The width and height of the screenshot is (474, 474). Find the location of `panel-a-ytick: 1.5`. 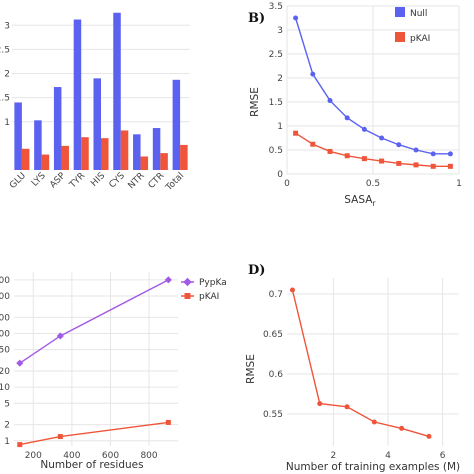

panel-a-ytick: 1.5 is located at coordinates (5, 99).